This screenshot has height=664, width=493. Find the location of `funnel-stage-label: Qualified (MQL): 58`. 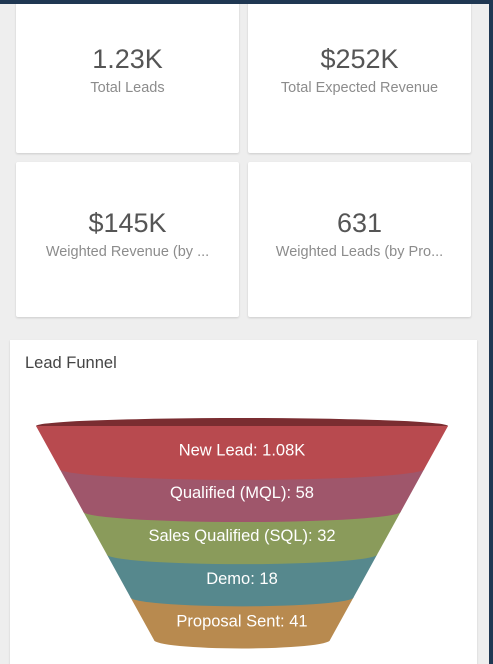

funnel-stage-label: Qualified (MQL): 58 is located at coordinates (242, 493).